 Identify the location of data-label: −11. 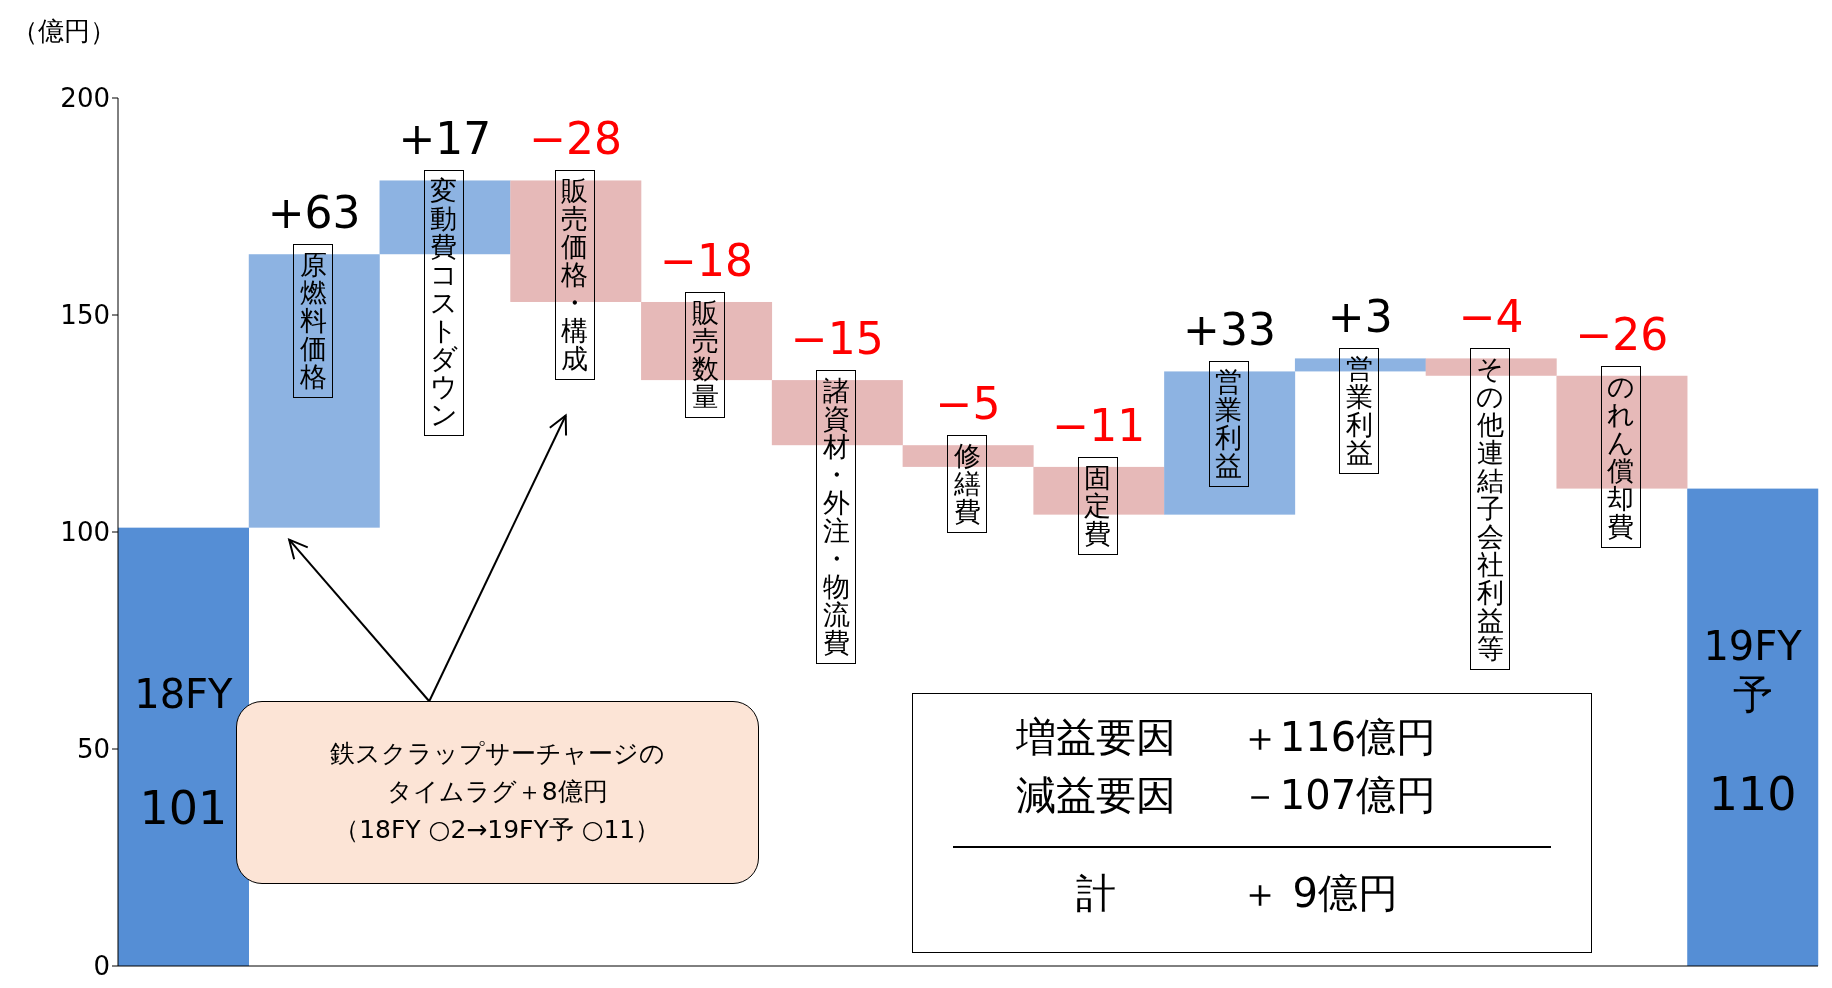
(1099, 425).